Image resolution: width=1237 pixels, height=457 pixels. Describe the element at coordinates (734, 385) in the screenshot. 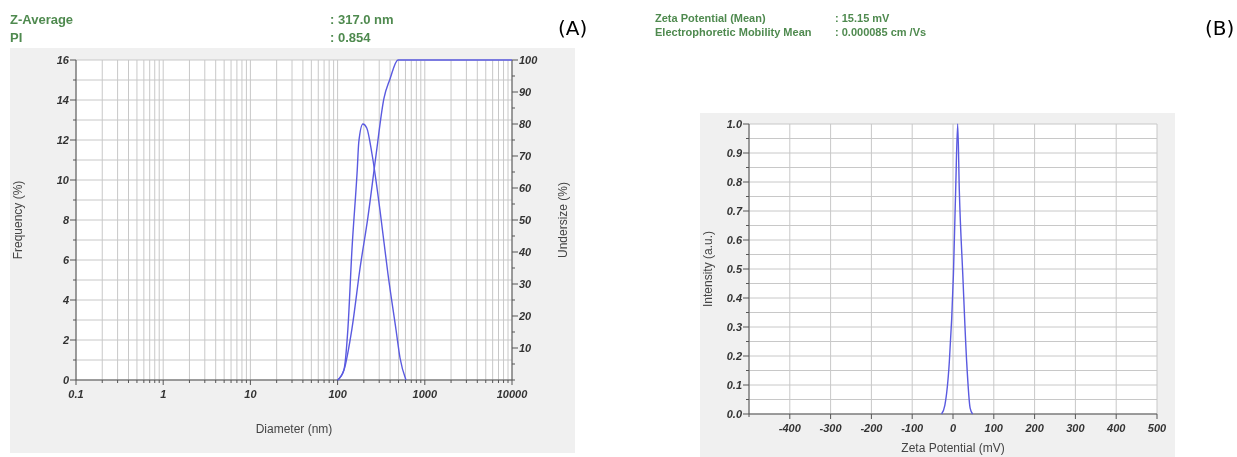

I see `y-tick-label: 0.1` at that location.